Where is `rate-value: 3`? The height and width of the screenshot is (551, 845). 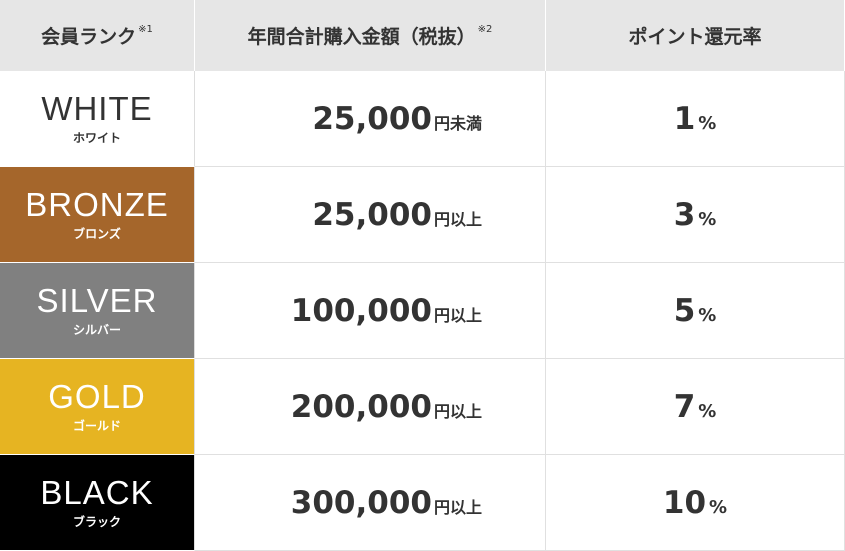
rate-value: 3 is located at coordinates (684, 215).